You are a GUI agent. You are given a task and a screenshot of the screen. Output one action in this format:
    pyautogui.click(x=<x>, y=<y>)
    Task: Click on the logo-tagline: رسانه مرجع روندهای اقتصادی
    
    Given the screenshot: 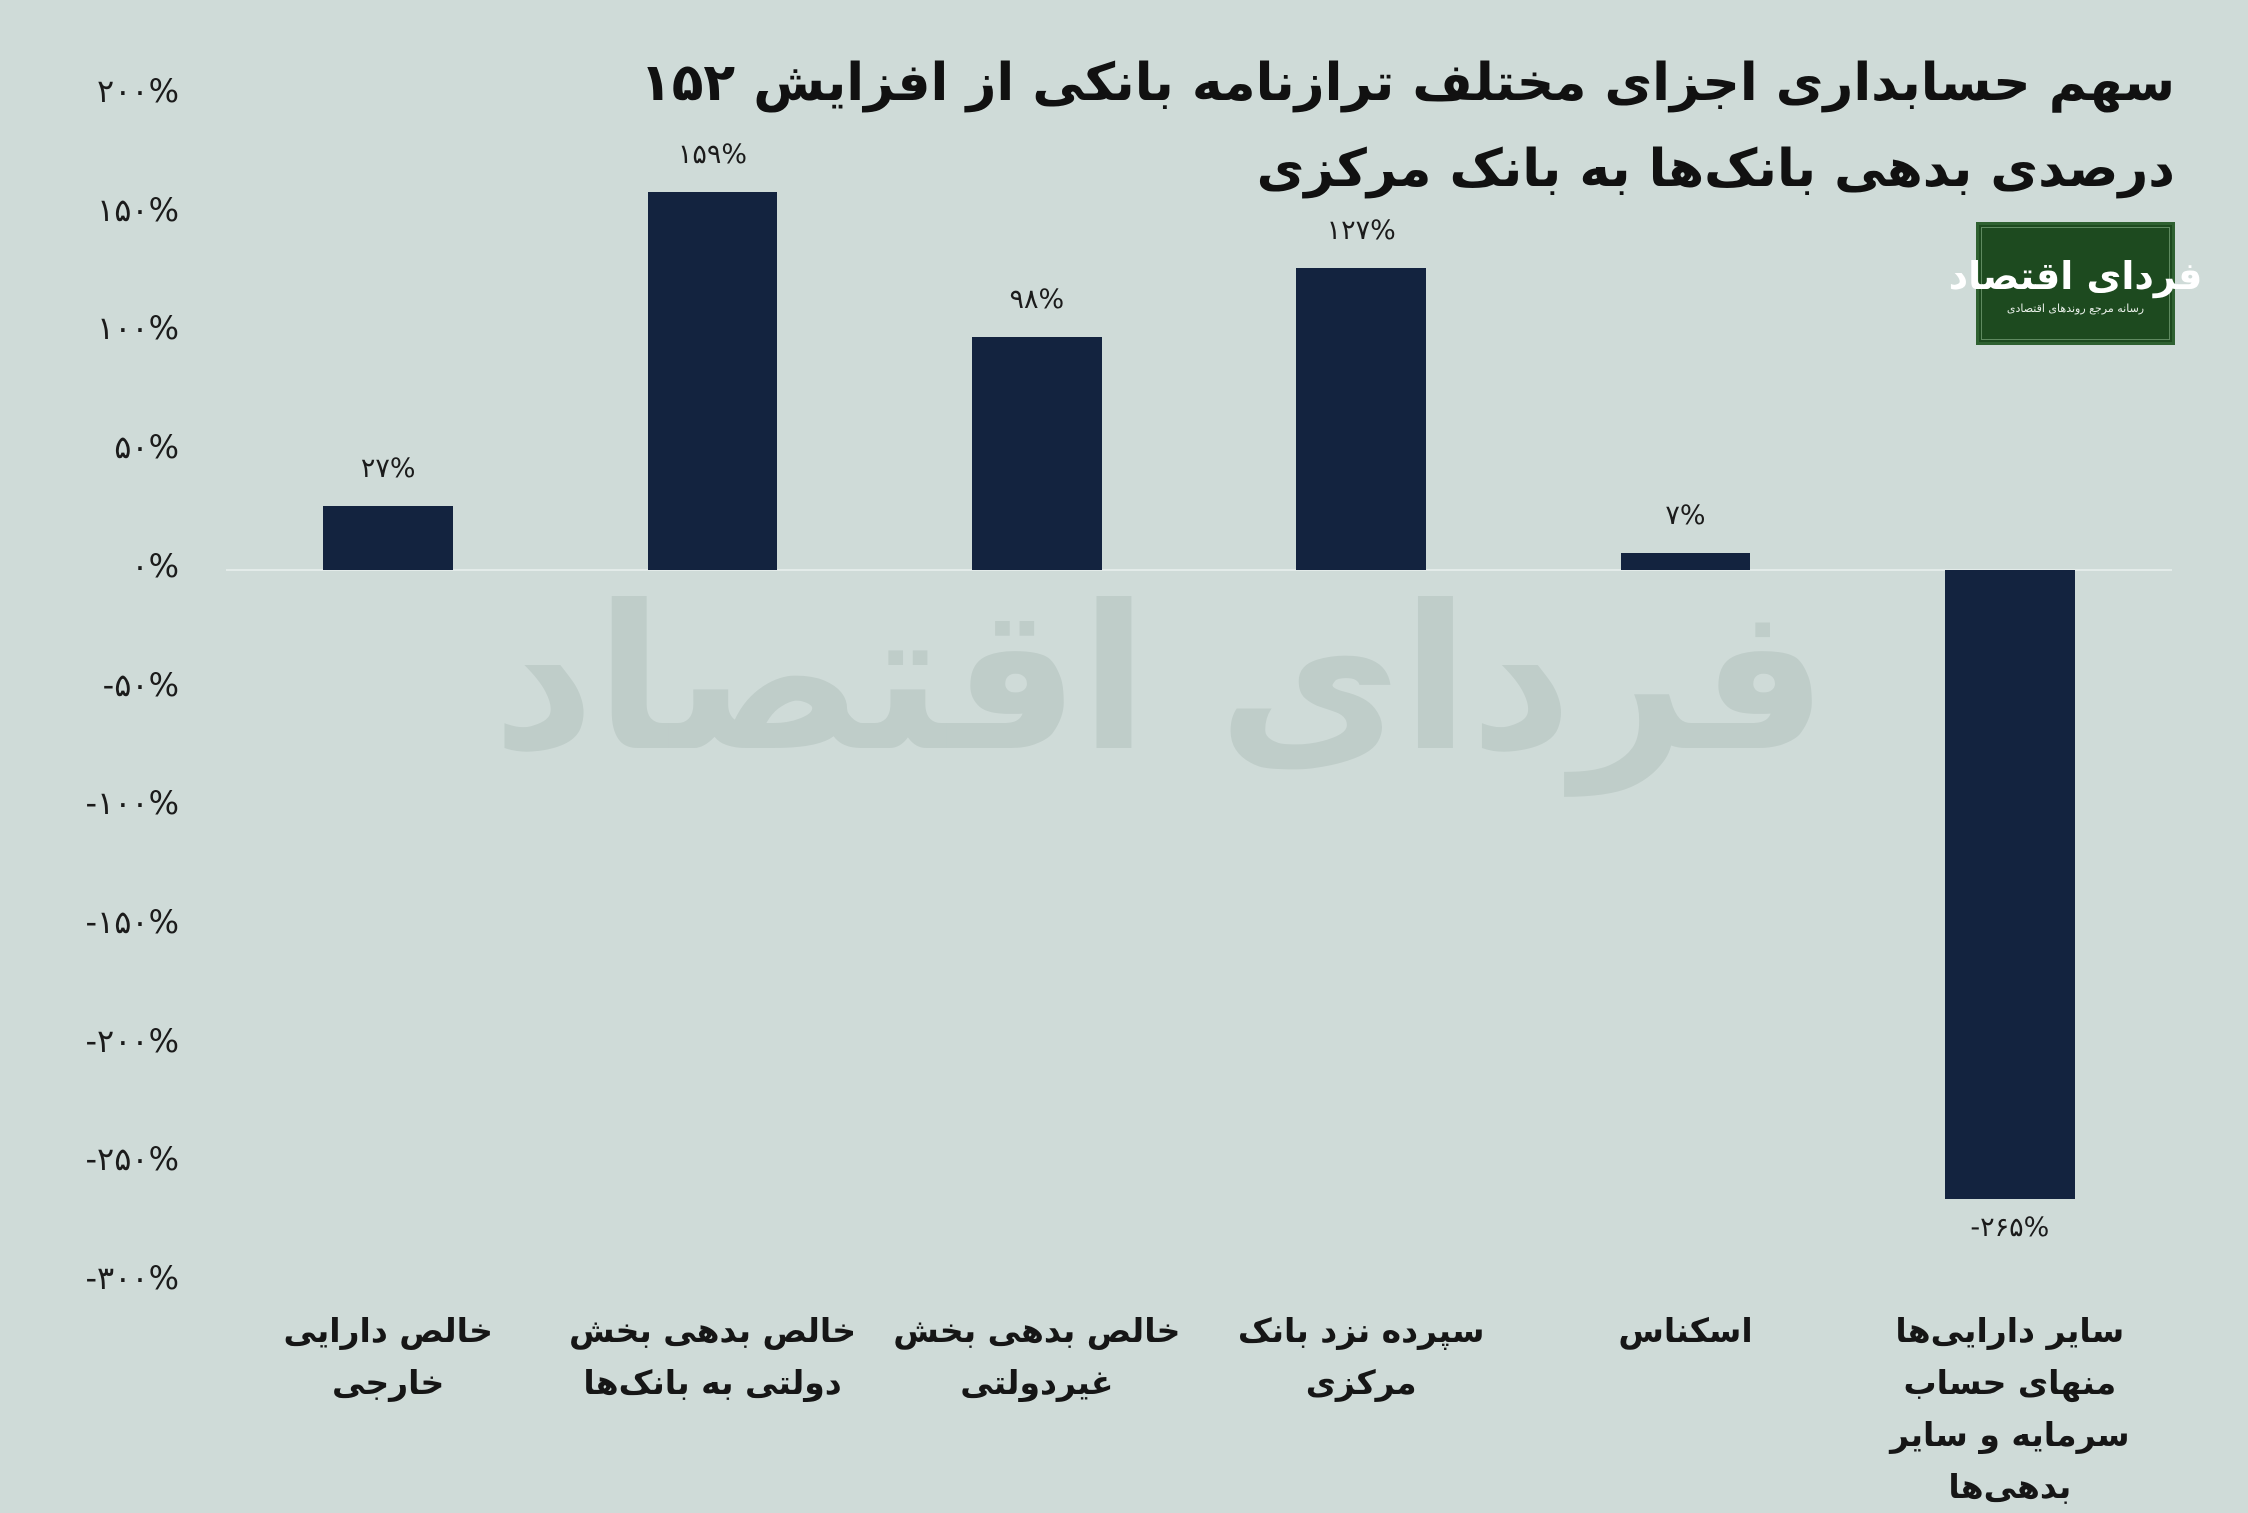 What is the action you would take?
    pyautogui.click(x=2075, y=308)
    